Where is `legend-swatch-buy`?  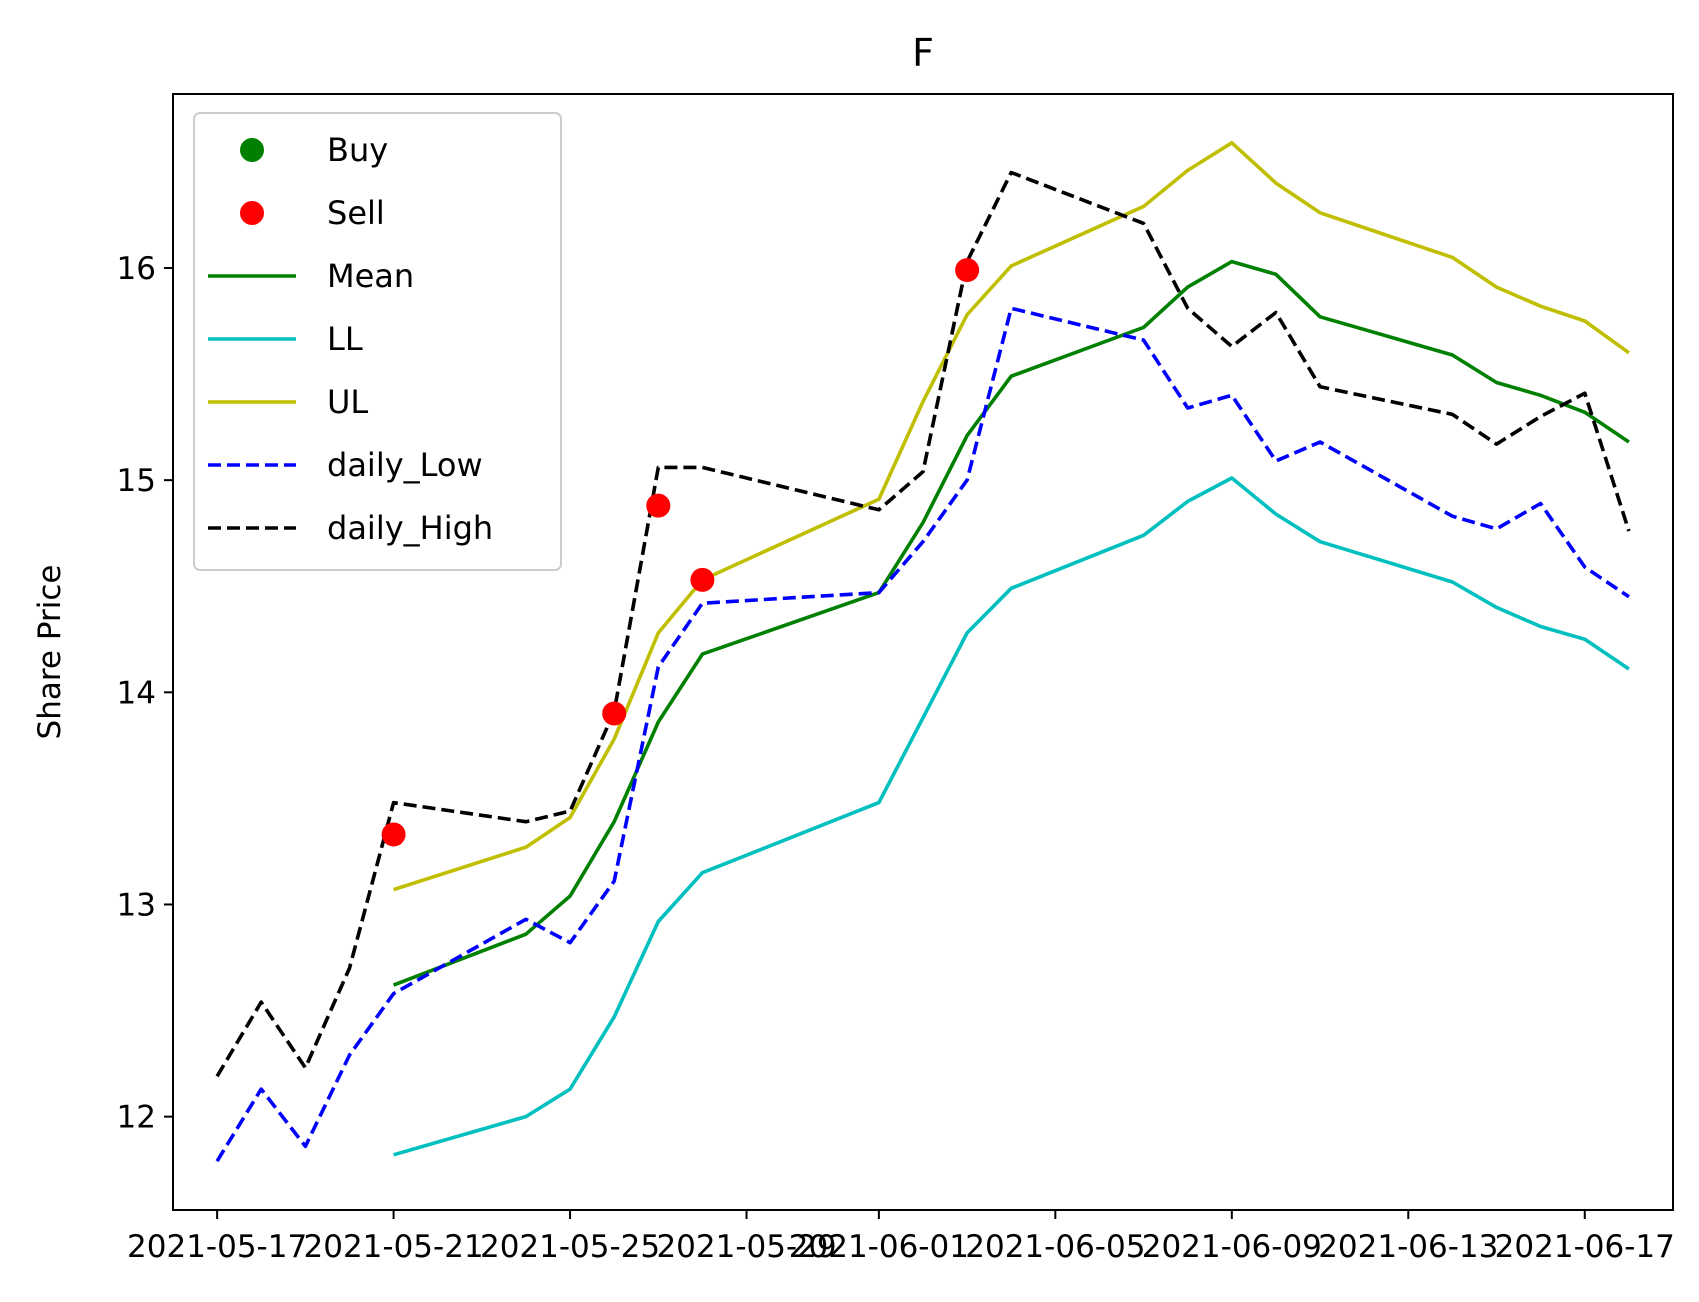 legend-swatch-buy is located at coordinates (252, 150).